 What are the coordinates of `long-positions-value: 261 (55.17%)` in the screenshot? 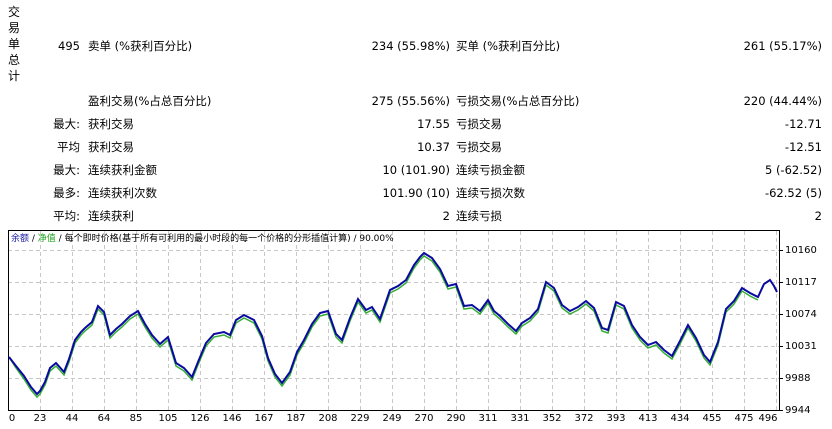 It's located at (782, 46).